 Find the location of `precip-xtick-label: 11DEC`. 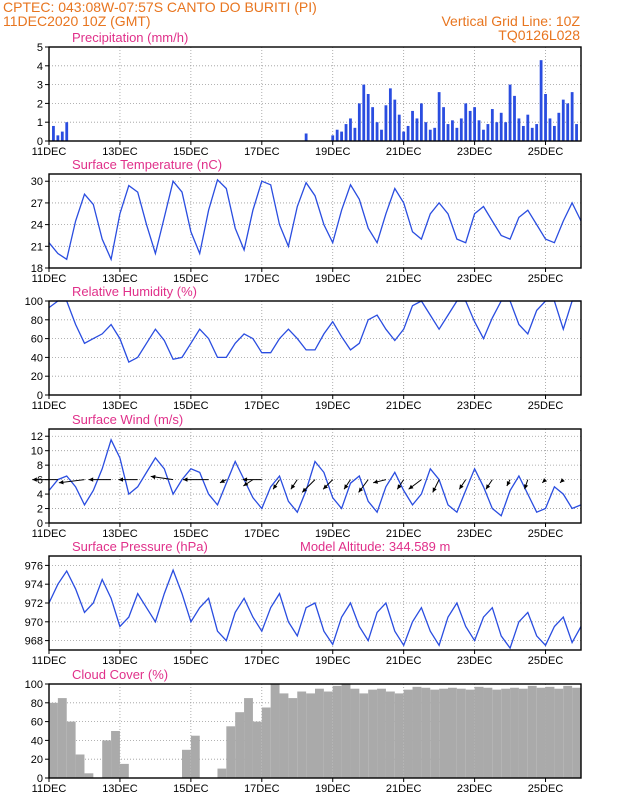

precip-xtick-label: 11DEC is located at coordinates (49, 152).